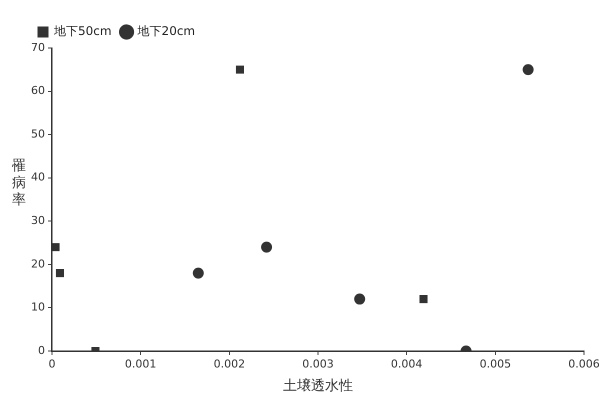  Describe the element at coordinates (406, 363) in the screenshot. I see `x-tick-label: 0.004` at that location.